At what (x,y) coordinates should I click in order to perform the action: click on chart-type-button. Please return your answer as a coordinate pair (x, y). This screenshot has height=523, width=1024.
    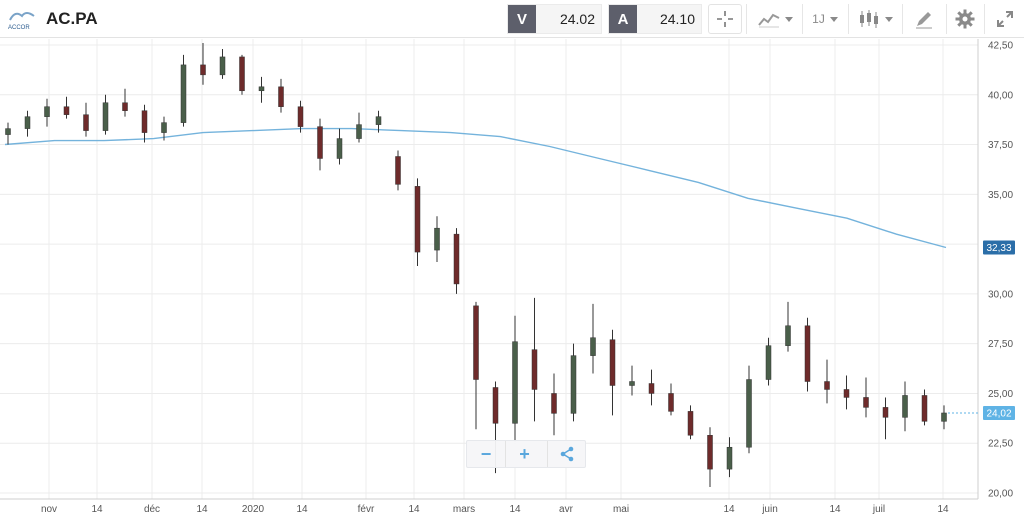
    Looking at the image, I should click on (875, 19).